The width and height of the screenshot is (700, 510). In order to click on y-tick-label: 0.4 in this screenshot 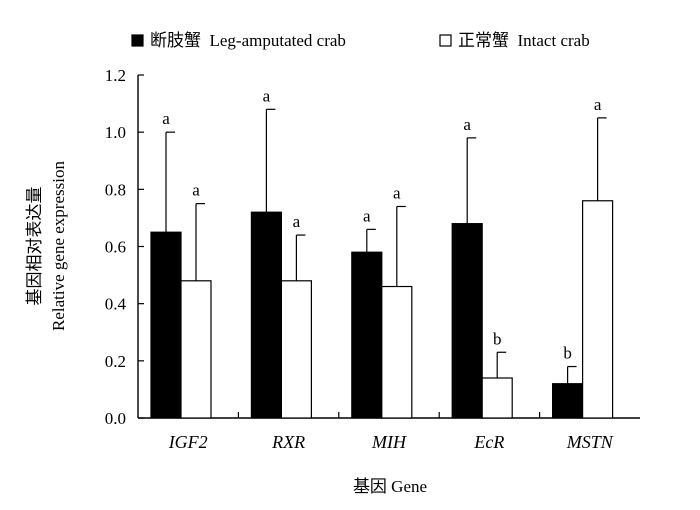, I will do `click(116, 304)`.